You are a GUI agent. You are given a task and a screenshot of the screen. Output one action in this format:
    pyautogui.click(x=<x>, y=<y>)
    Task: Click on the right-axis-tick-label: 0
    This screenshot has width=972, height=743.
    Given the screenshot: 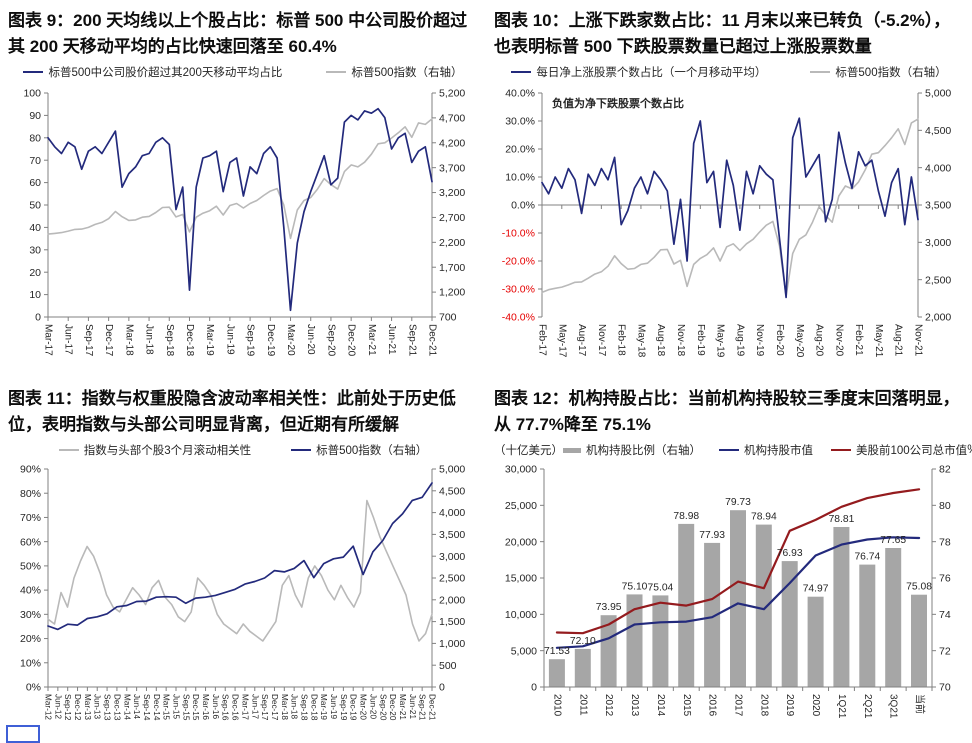 What is the action you would take?
    pyautogui.click(x=442, y=688)
    